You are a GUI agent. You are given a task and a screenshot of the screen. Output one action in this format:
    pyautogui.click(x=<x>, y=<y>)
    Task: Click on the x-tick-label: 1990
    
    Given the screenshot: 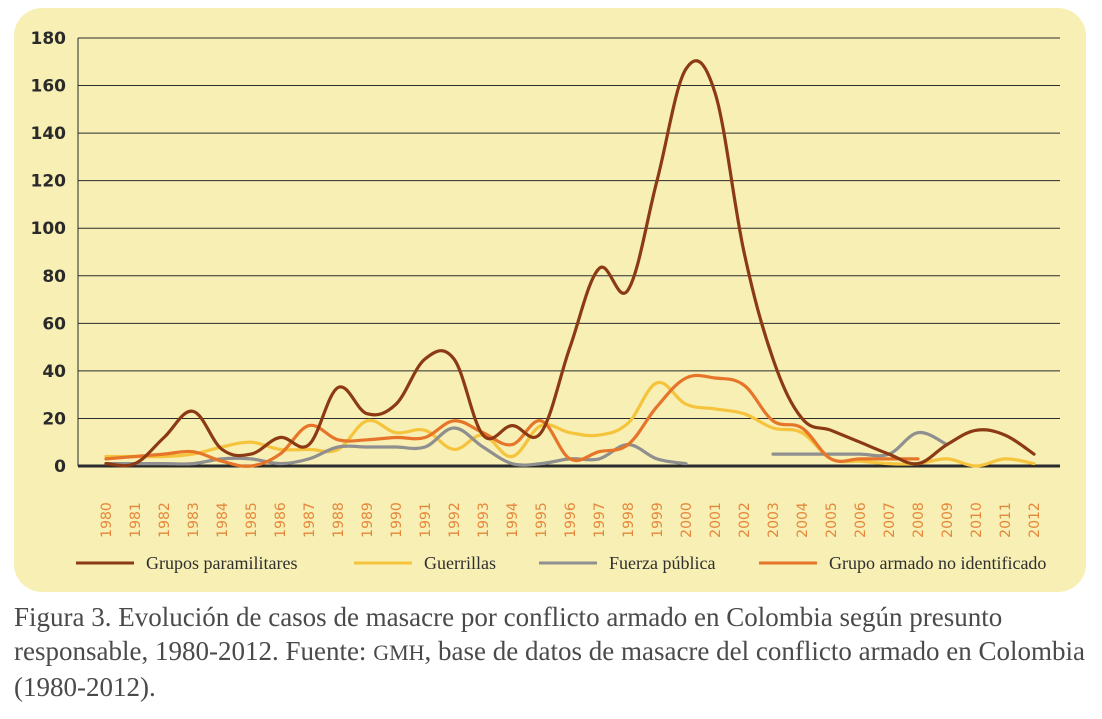 What is the action you would take?
    pyautogui.click(x=397, y=520)
    